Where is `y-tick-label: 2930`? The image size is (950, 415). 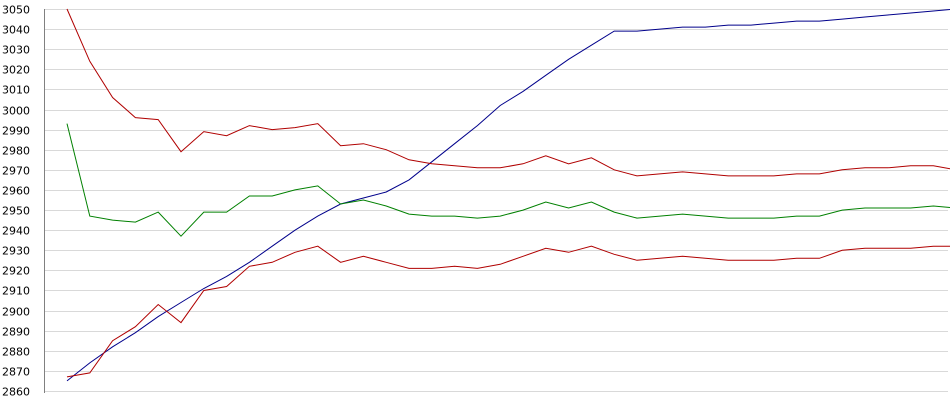
y-tick-label: 2930 is located at coordinates (16, 251).